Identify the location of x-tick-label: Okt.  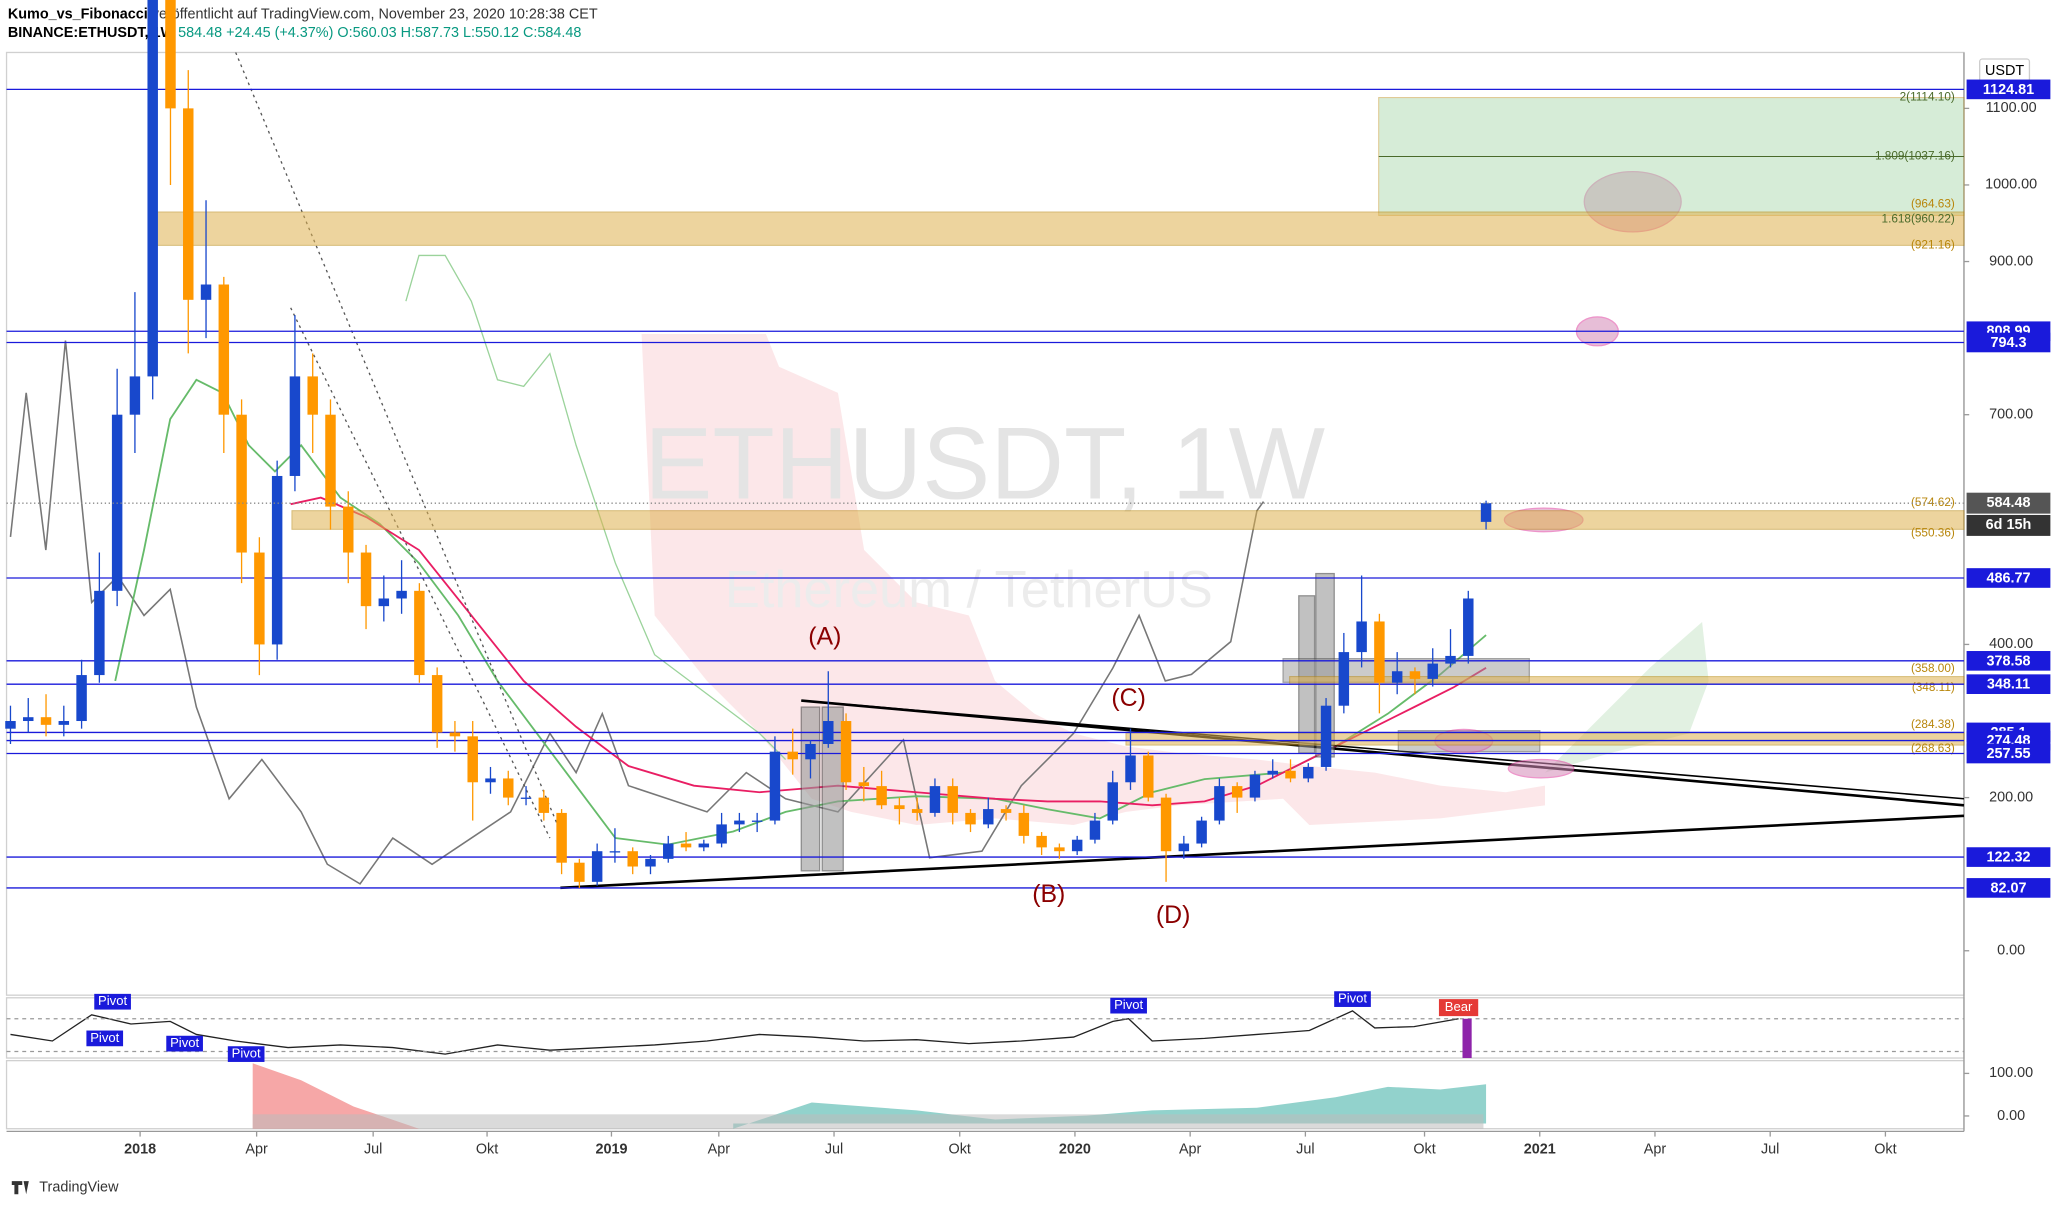
(960, 1149).